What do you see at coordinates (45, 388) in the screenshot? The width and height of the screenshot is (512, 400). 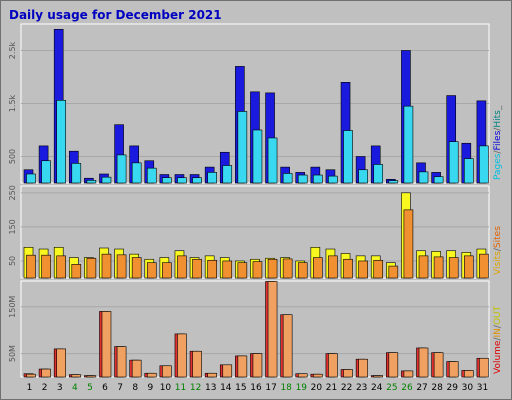 I see `x-tick-label: 2` at bounding box center [45, 388].